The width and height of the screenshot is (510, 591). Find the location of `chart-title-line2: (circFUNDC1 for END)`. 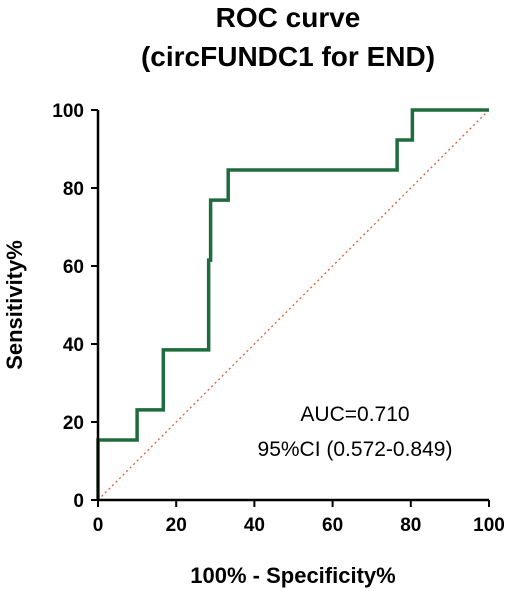

chart-title-line2: (circFUNDC1 for END) is located at coordinates (288, 56).